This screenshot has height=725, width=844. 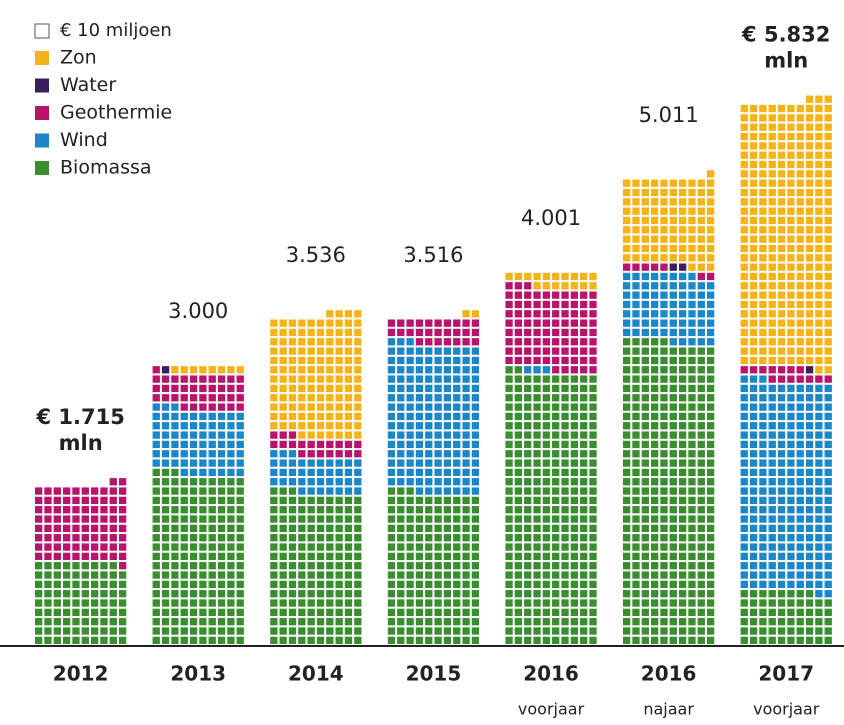 What do you see at coordinates (316, 255) in the screenshot?
I see `total-label: 3.536` at bounding box center [316, 255].